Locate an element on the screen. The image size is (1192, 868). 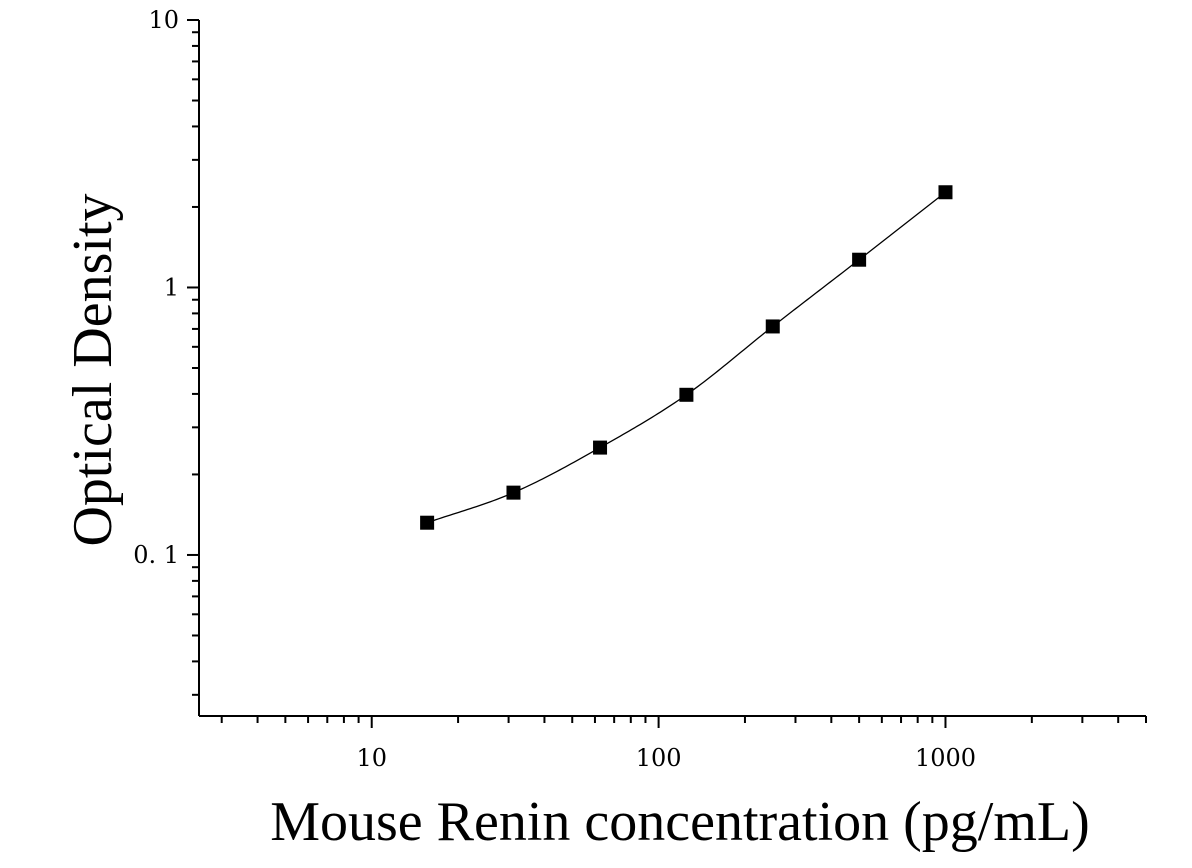
x-tick-label: 100 is located at coordinates (659, 758).